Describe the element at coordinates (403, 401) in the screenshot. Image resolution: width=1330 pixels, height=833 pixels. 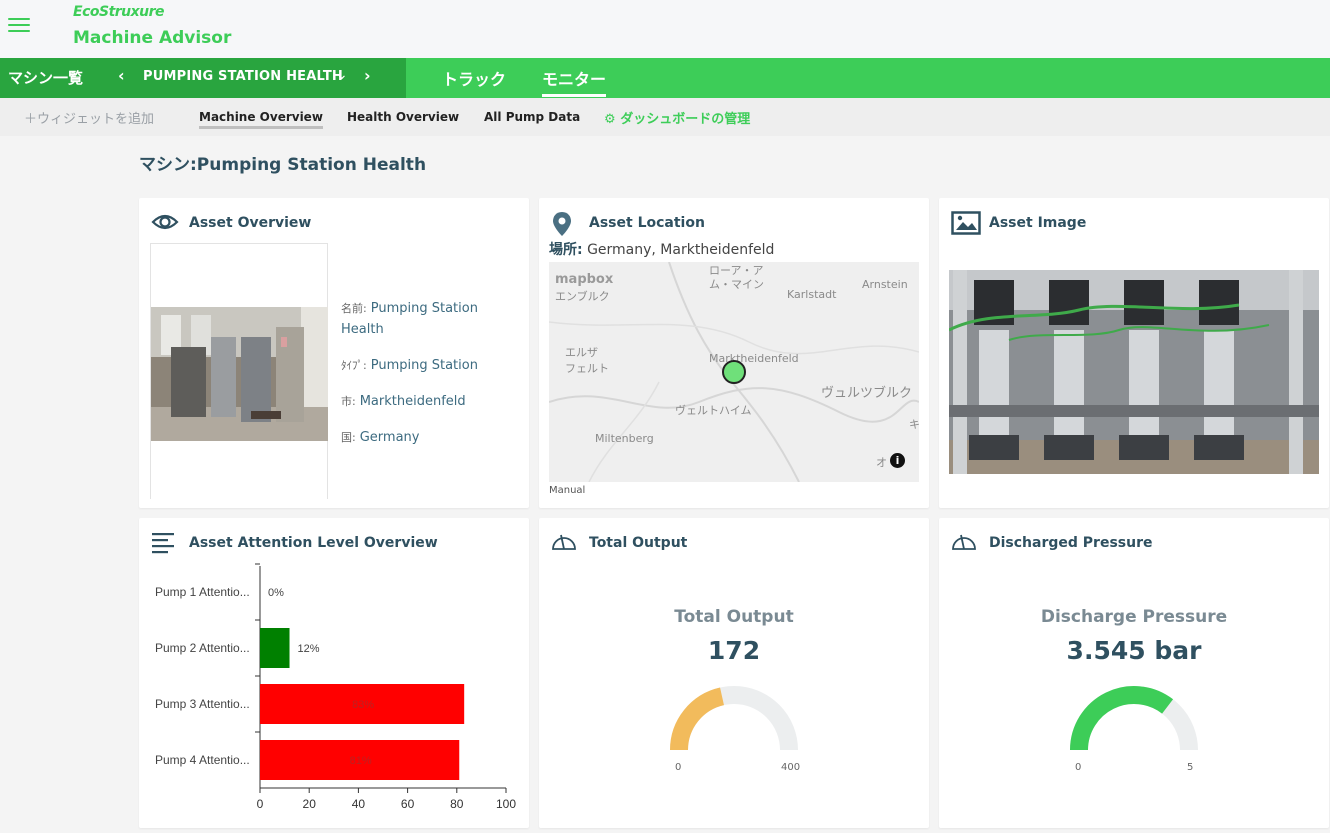
I see `overview-field-city: 市: Marktheidenfeld` at that location.